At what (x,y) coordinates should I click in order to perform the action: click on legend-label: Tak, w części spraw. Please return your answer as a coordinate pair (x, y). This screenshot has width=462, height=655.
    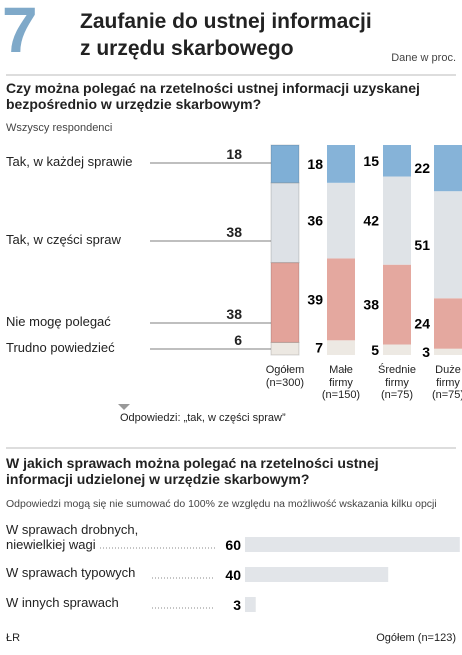
    Looking at the image, I should click on (63, 239).